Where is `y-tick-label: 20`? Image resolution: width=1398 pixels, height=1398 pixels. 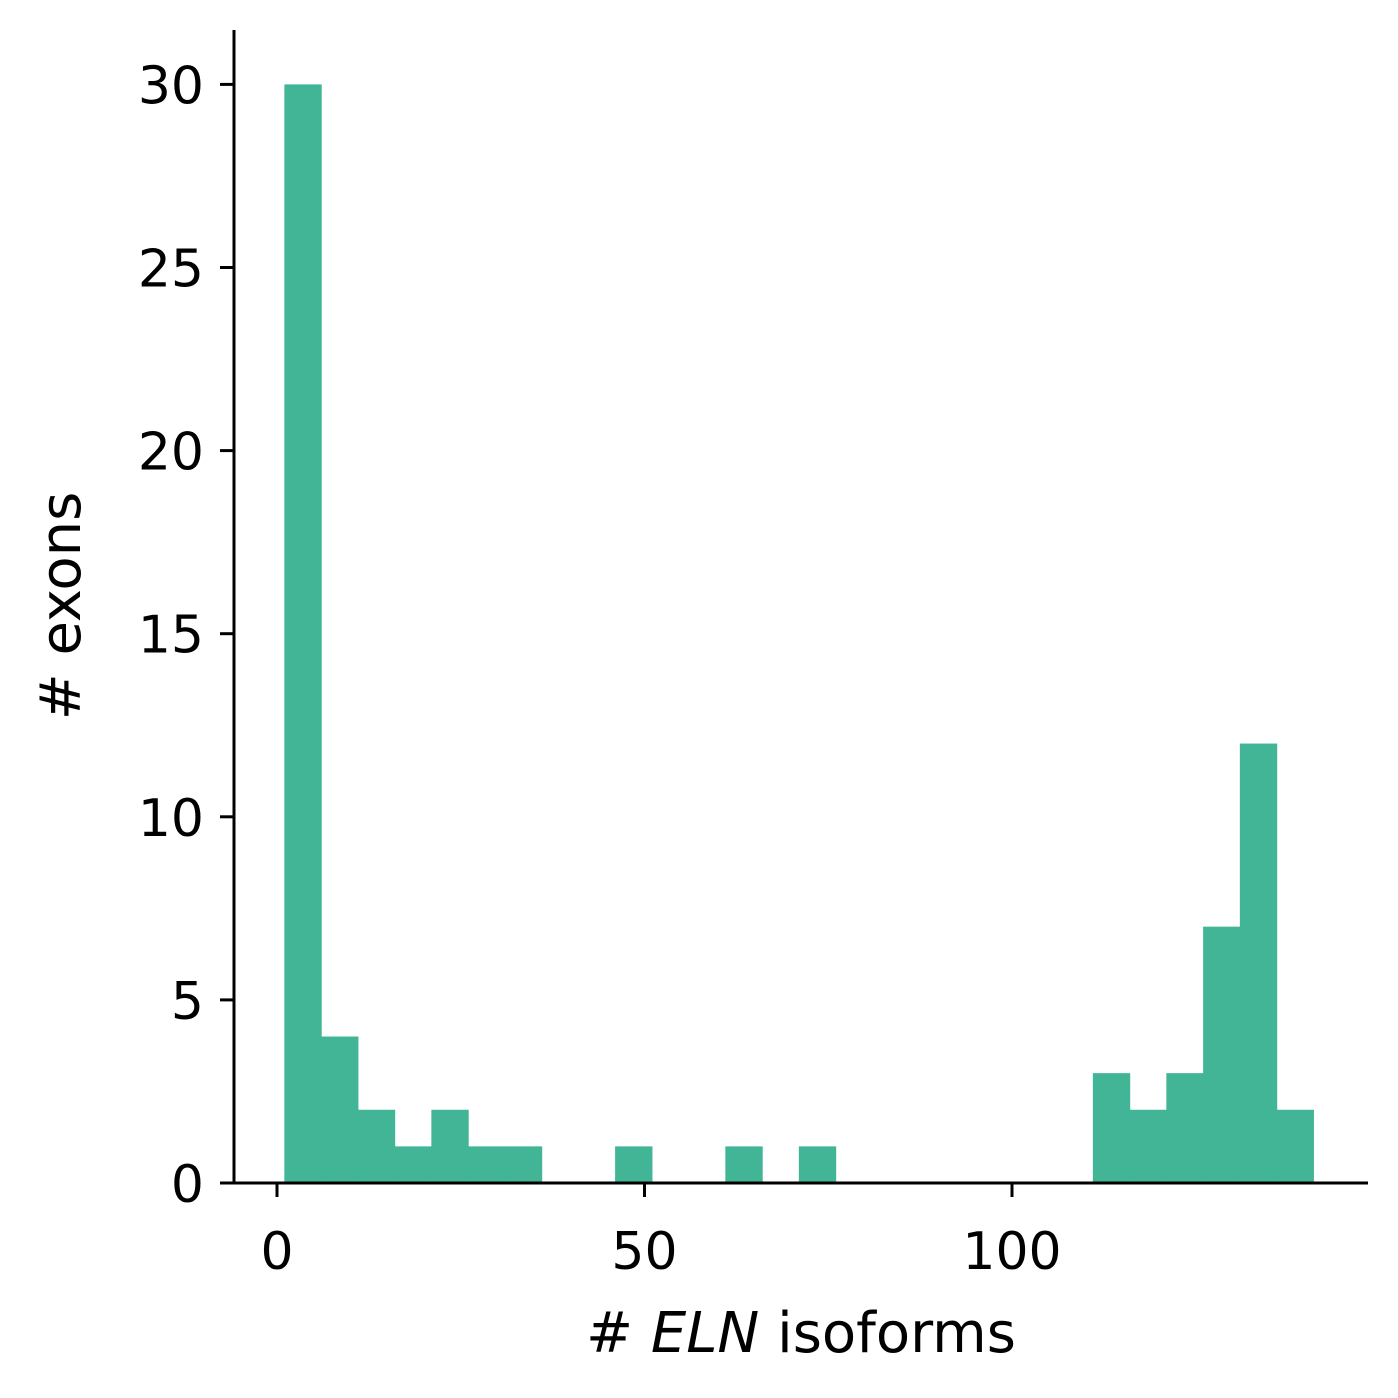 y-tick-label: 20 is located at coordinates (171, 453).